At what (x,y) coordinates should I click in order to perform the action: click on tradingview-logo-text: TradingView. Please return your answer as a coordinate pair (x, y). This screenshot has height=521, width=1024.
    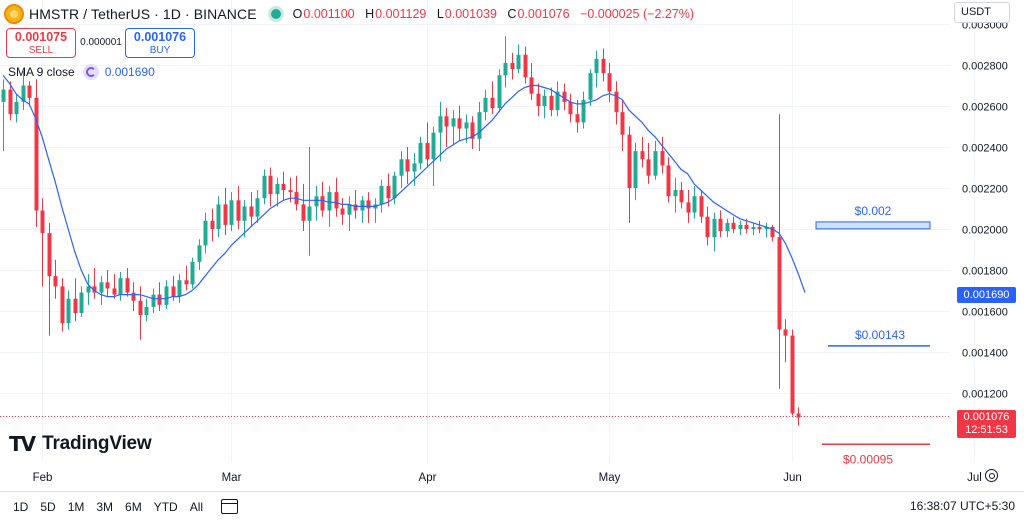
    Looking at the image, I should click on (97, 443).